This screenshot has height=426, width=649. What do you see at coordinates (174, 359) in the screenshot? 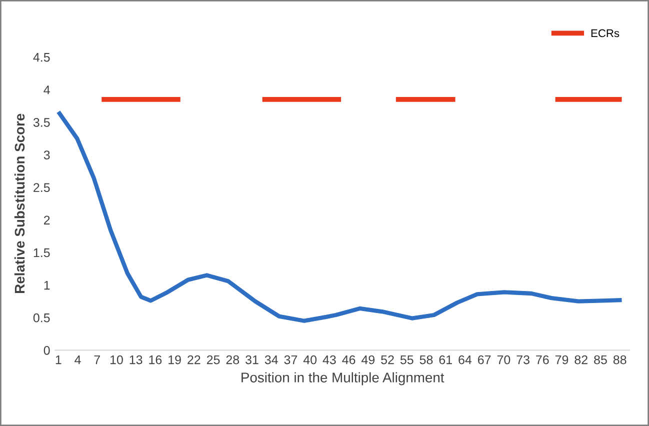
I see `x-tick-label: 19` at bounding box center [174, 359].